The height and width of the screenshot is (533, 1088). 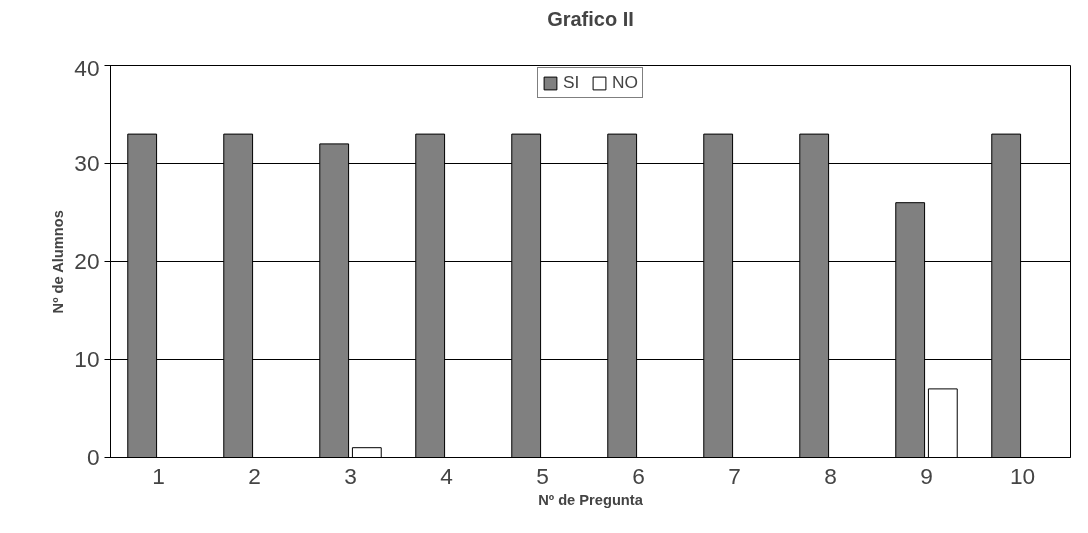 What do you see at coordinates (1022, 475) in the screenshot?
I see `x-tick-label: 10` at bounding box center [1022, 475].